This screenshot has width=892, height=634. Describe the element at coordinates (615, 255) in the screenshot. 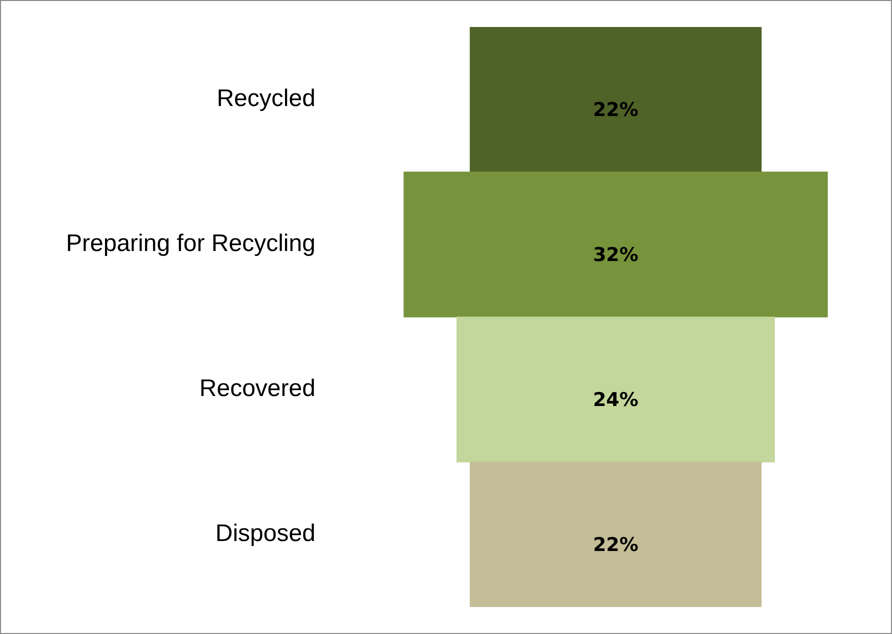

I see `data-label: 32%` at that location.